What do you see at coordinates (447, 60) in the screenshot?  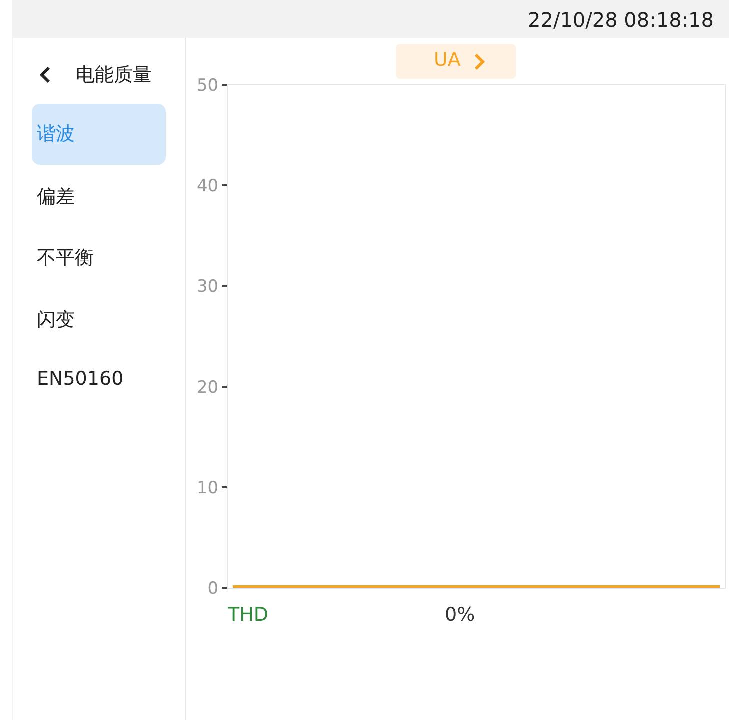 I see `chart-title: UA` at bounding box center [447, 60].